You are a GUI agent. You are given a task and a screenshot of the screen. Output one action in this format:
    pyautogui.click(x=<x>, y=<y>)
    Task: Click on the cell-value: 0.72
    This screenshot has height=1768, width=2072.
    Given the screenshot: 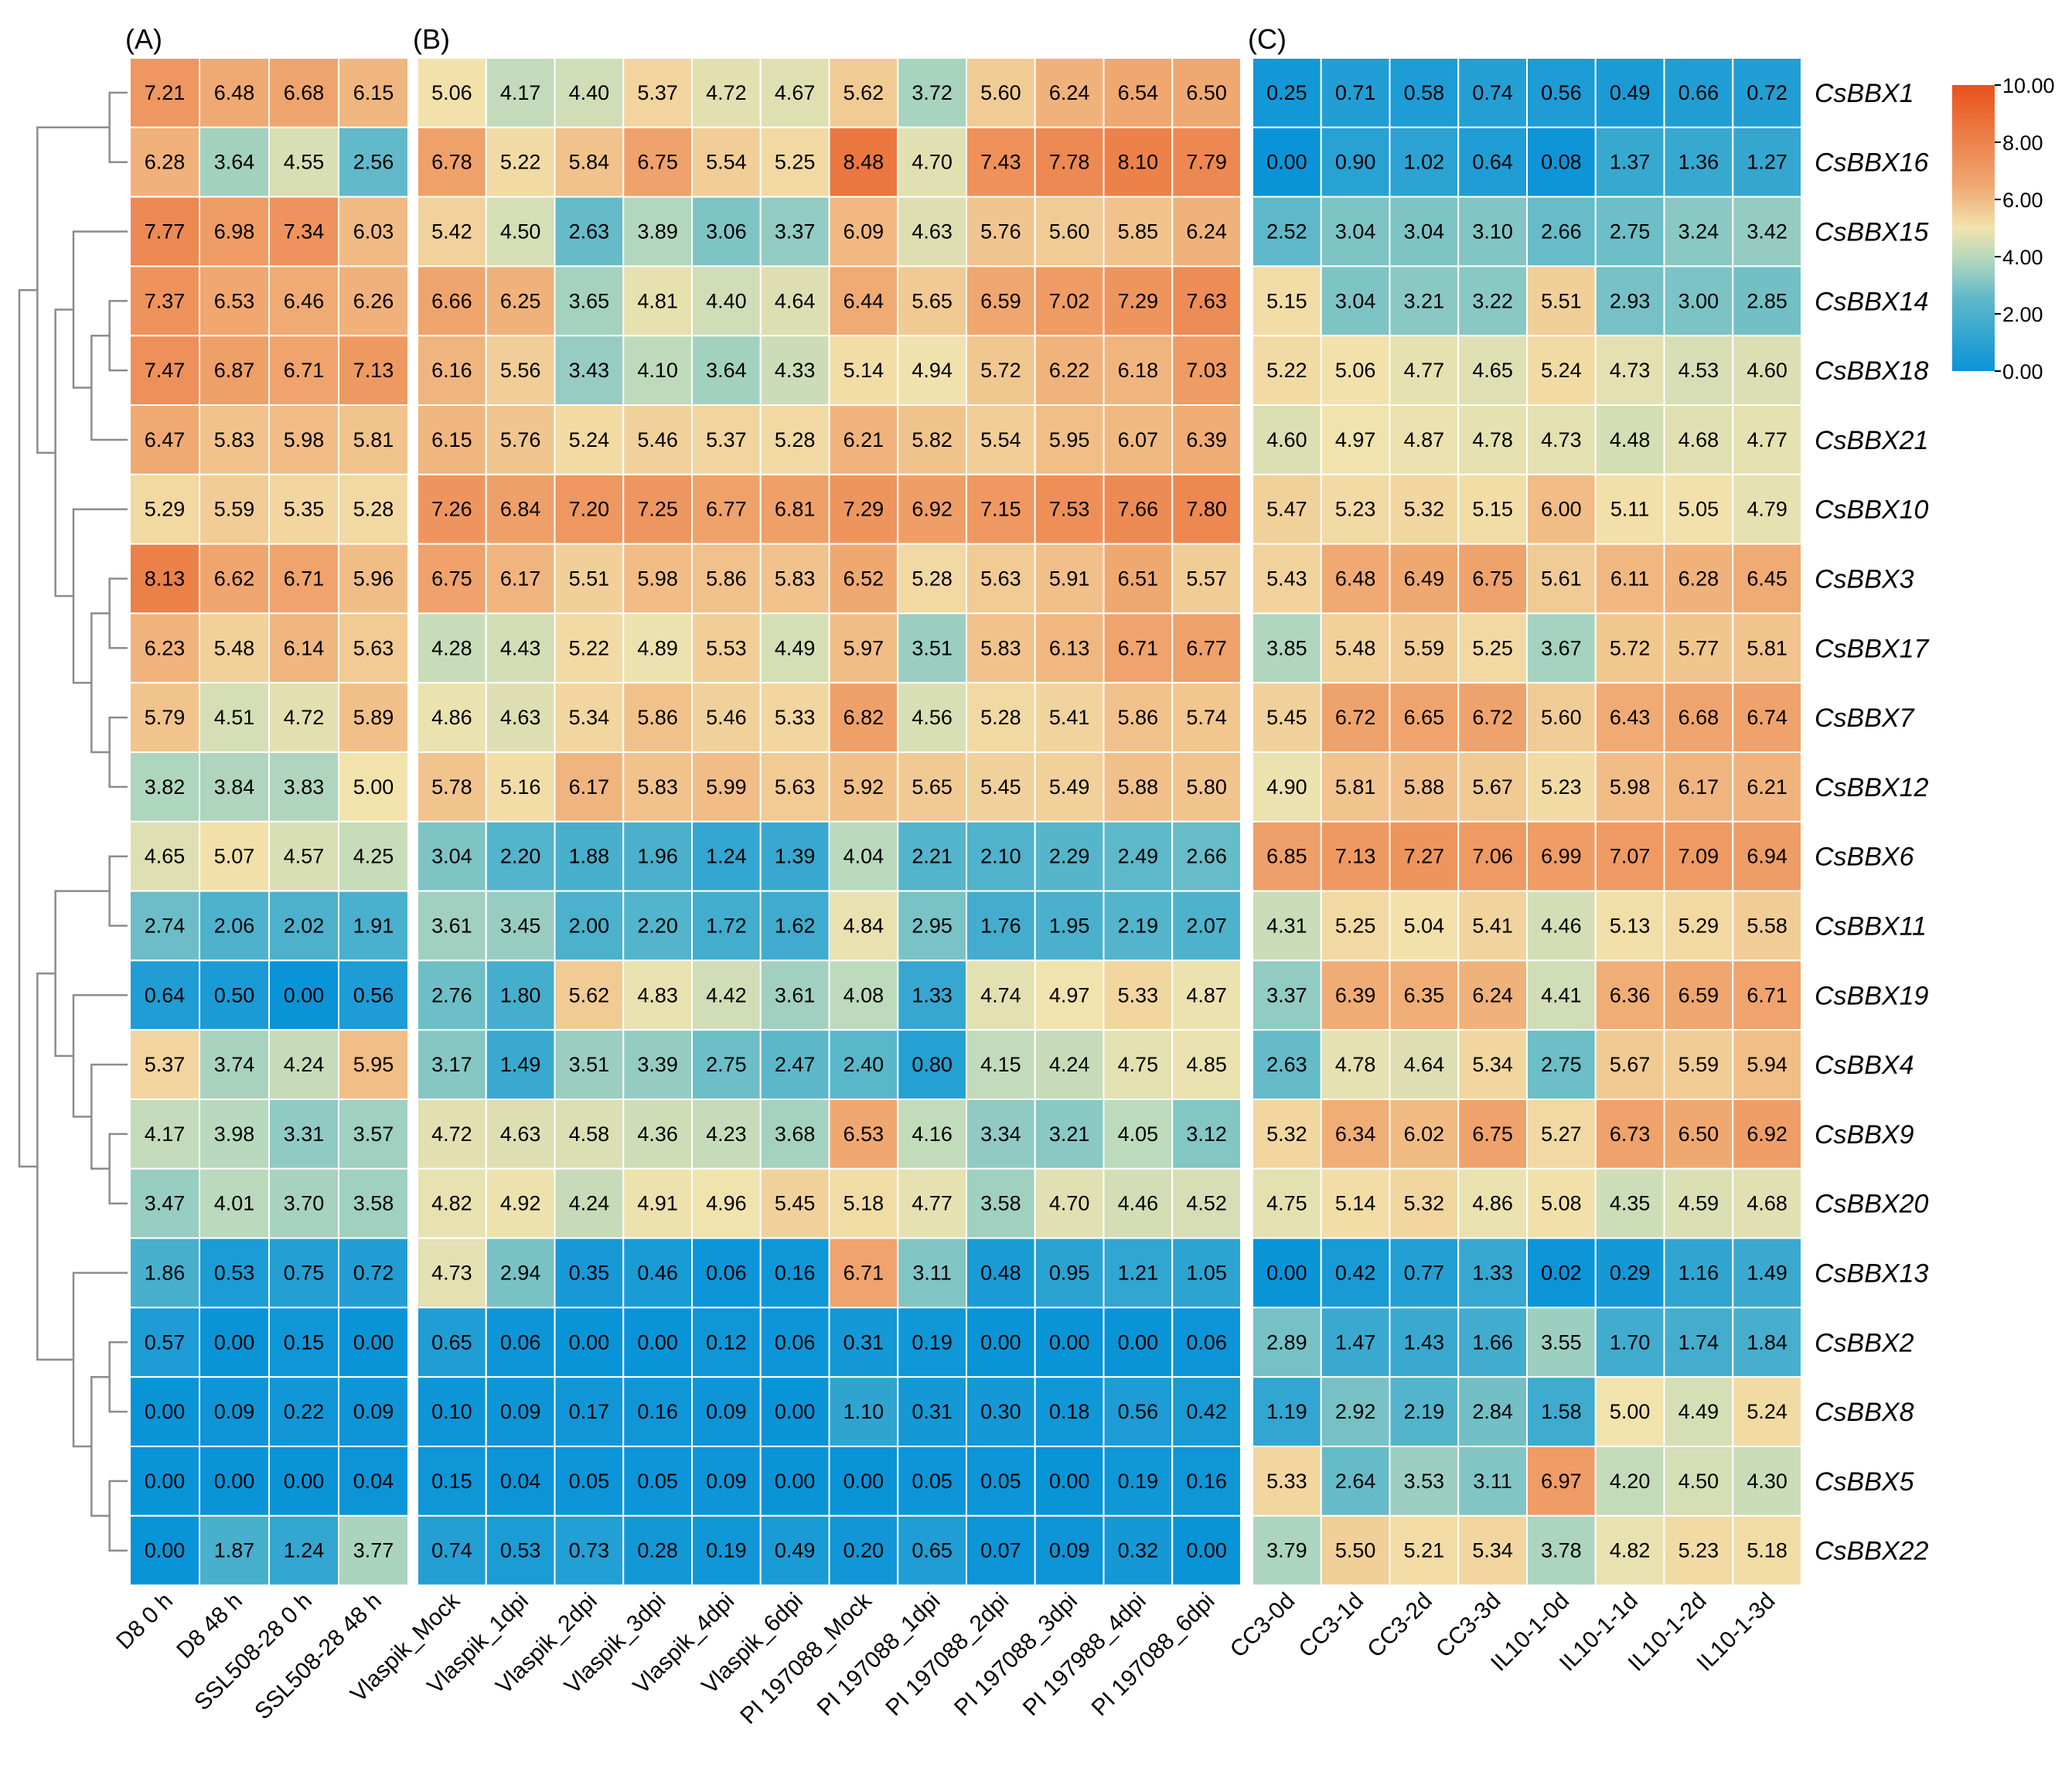 What is the action you would take?
    pyautogui.click(x=374, y=1273)
    